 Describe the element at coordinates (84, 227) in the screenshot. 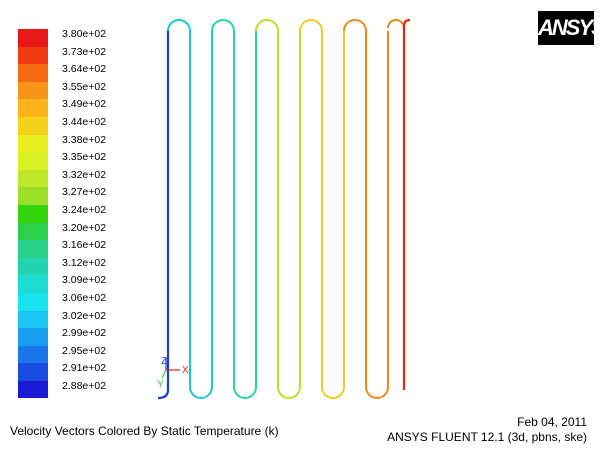

I see `color-legend-label: 3.20e+02` at that location.